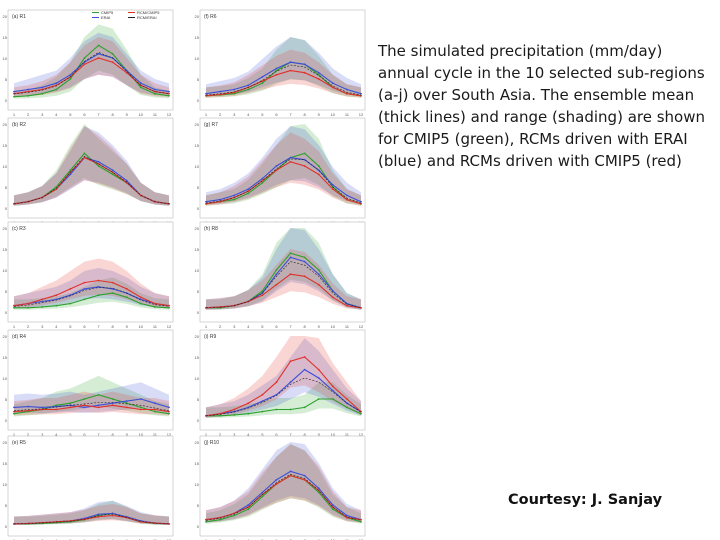 The image size is (720, 540). What do you see at coordinates (361, 434) in the screenshot?
I see `x-tick-label: 12` at bounding box center [361, 434].